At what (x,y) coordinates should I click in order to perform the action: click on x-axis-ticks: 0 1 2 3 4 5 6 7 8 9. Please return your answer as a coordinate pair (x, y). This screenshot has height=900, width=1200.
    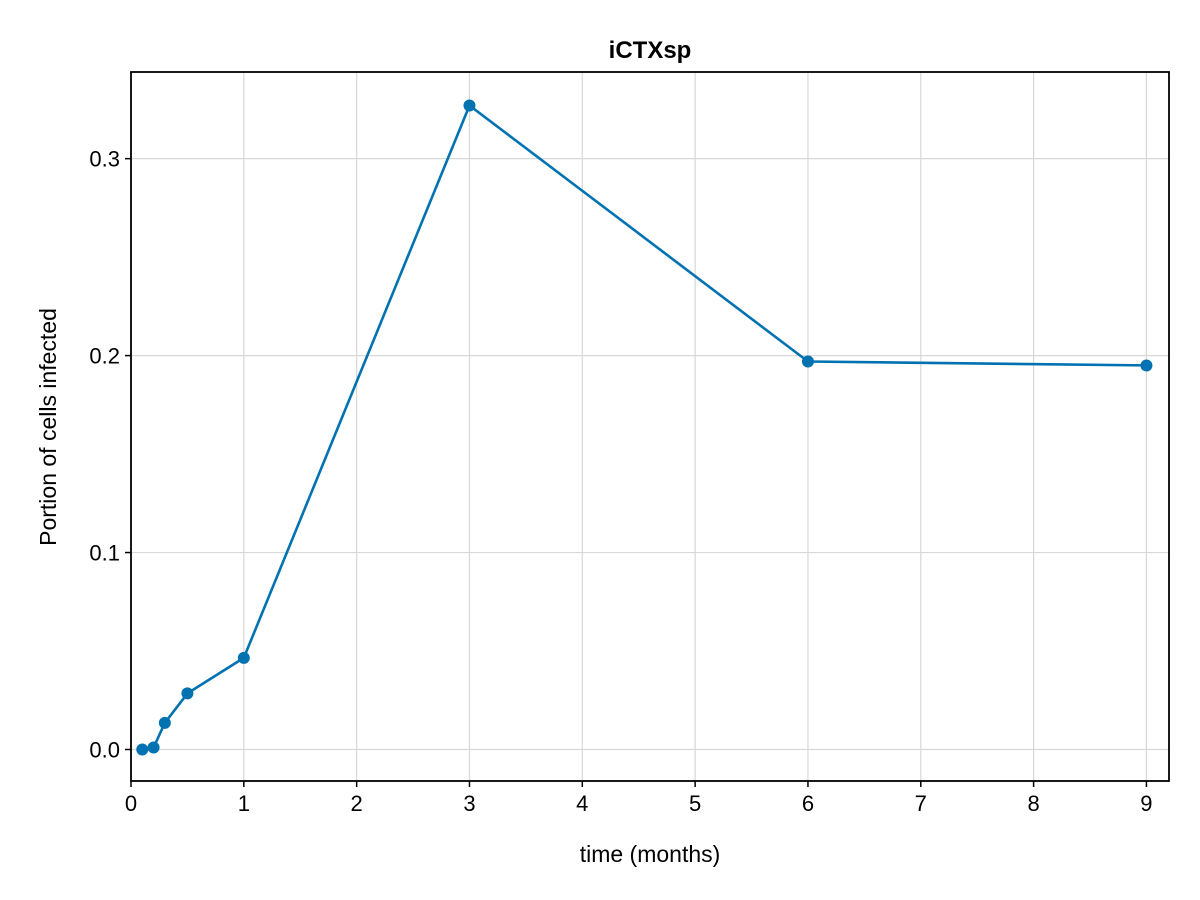
    Looking at the image, I should click on (639, 798).